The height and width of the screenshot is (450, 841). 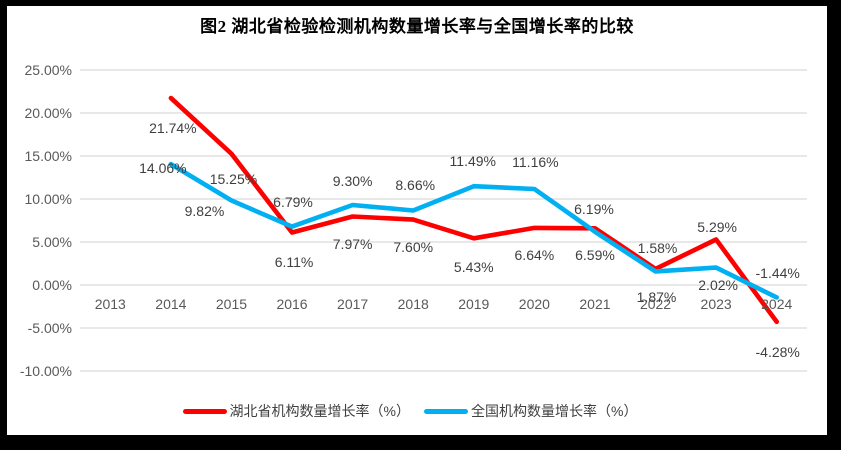 I want to click on x-axis-tick-label: 2024, so click(x=777, y=304).